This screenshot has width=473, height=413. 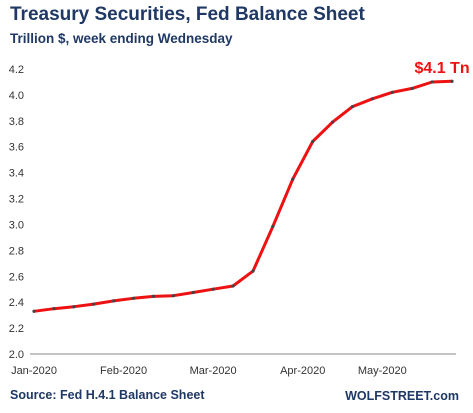 What do you see at coordinates (402, 396) in the screenshot?
I see `brand-label: WOLFSTREET.com` at bounding box center [402, 396].